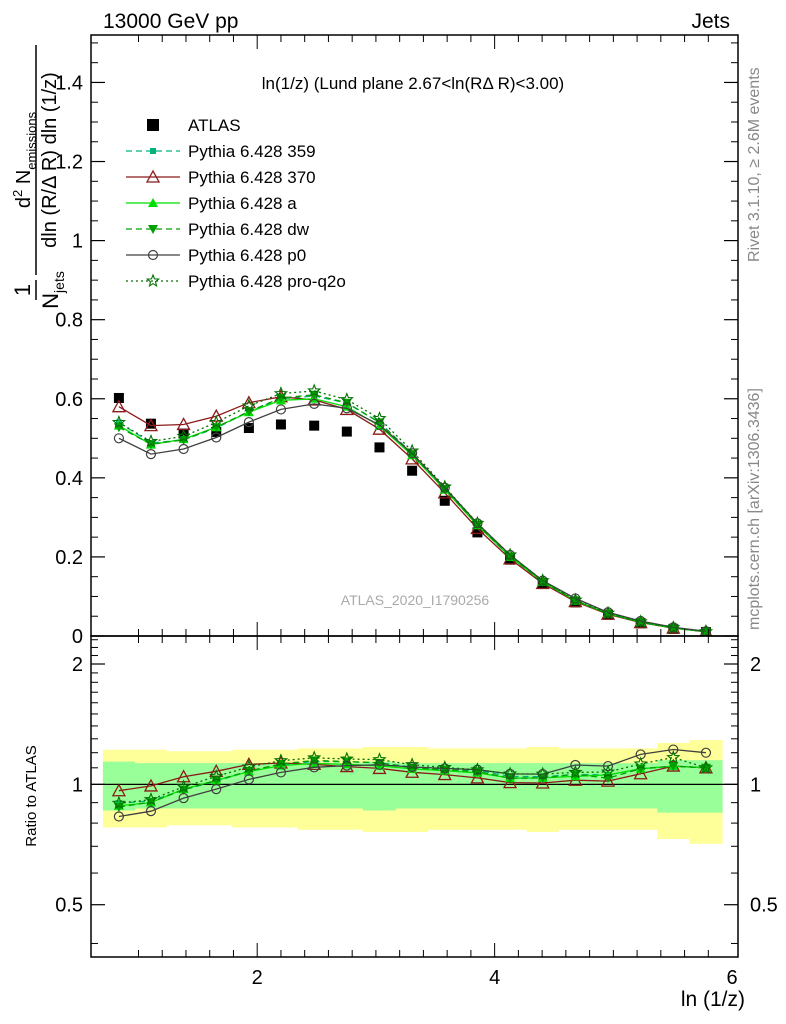 The image size is (786, 1024). What do you see at coordinates (214, 125) in the screenshot?
I see `legend-label-0: ATLAS` at bounding box center [214, 125].